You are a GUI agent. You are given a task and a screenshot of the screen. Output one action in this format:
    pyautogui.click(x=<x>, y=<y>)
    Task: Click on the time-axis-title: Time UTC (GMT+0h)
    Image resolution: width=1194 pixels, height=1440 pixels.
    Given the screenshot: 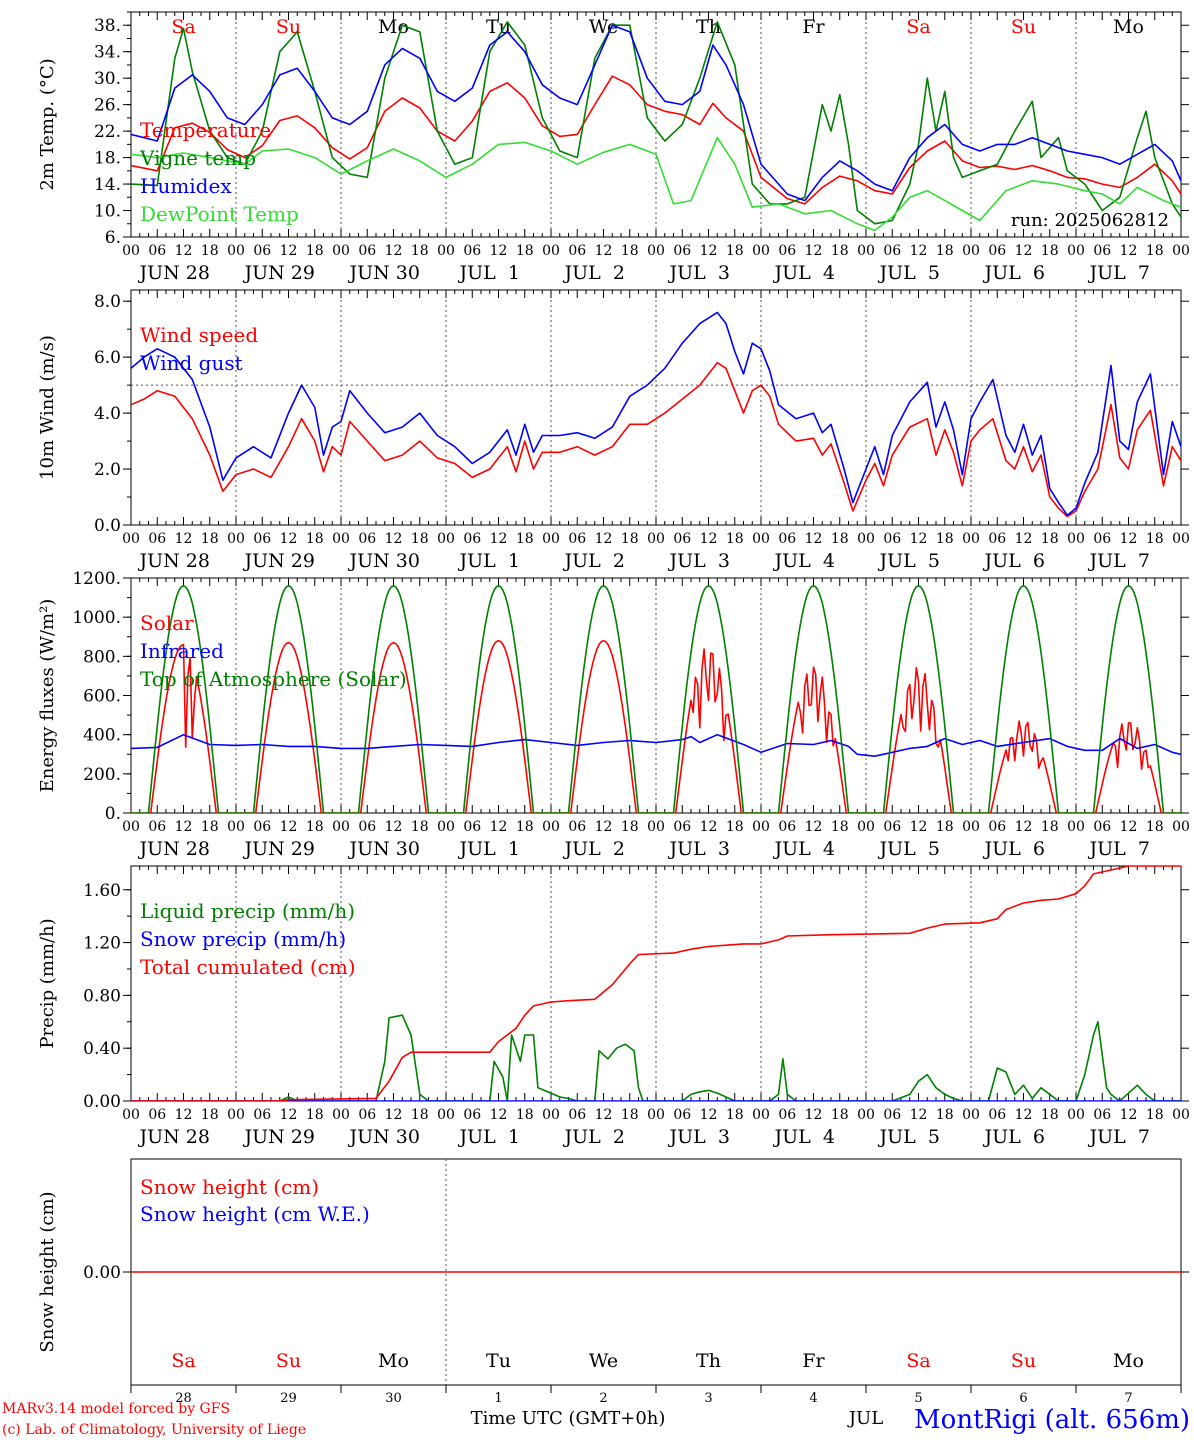 What is the action you would take?
    pyautogui.click(x=568, y=1418)
    